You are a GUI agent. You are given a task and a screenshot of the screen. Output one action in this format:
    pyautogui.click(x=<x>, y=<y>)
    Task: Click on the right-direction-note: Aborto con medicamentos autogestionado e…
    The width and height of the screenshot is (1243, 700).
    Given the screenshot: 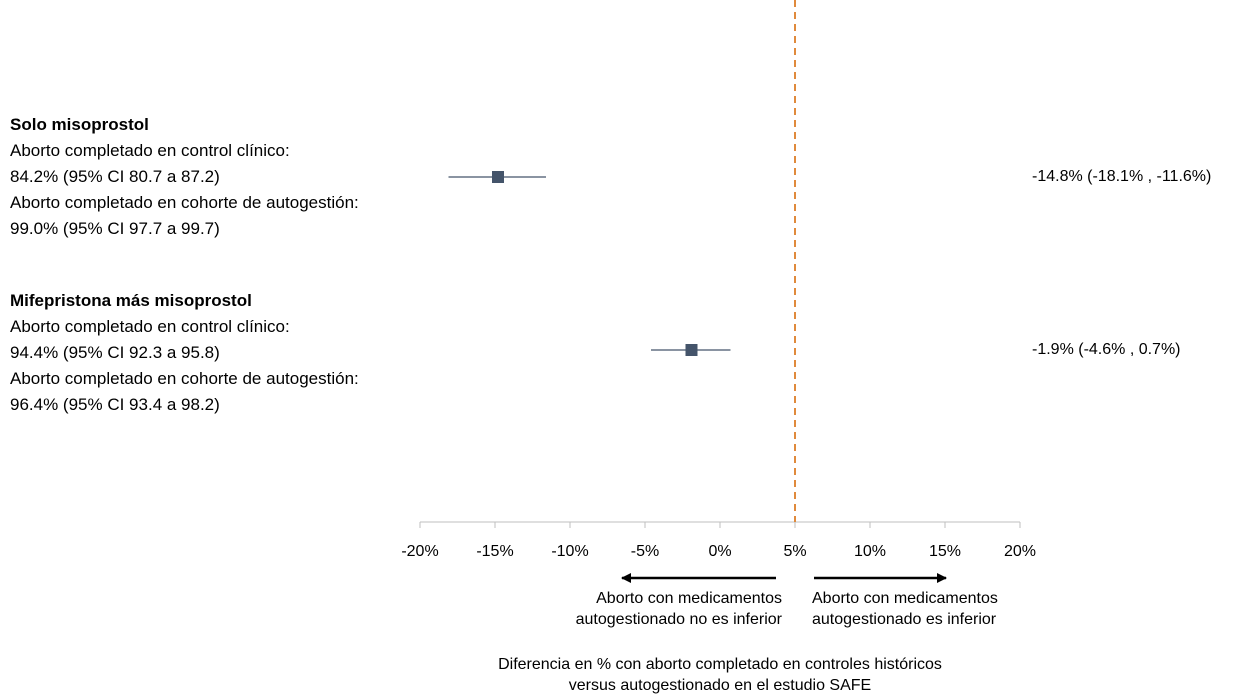 What is the action you would take?
    pyautogui.click(x=905, y=609)
    